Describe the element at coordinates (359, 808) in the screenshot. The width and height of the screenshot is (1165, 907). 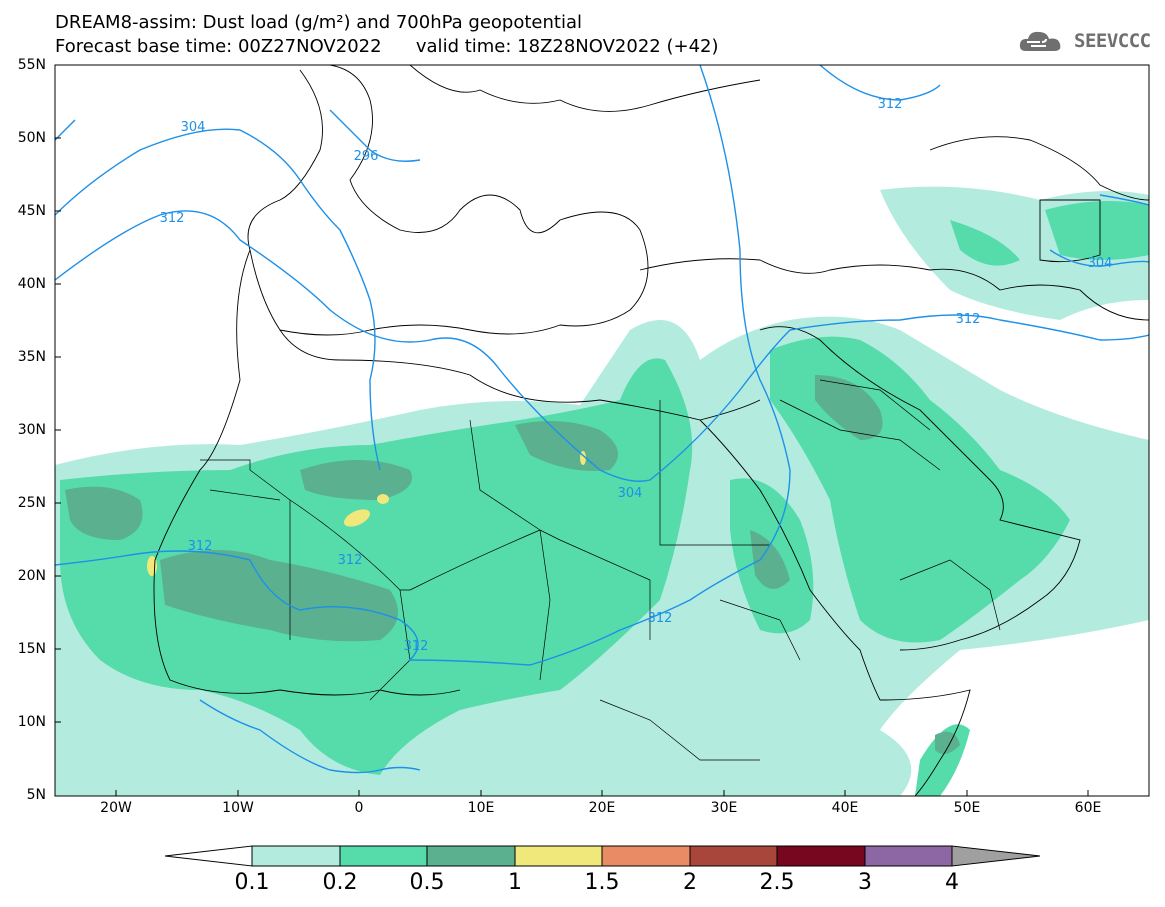
I see `lon-label: 0` at that location.